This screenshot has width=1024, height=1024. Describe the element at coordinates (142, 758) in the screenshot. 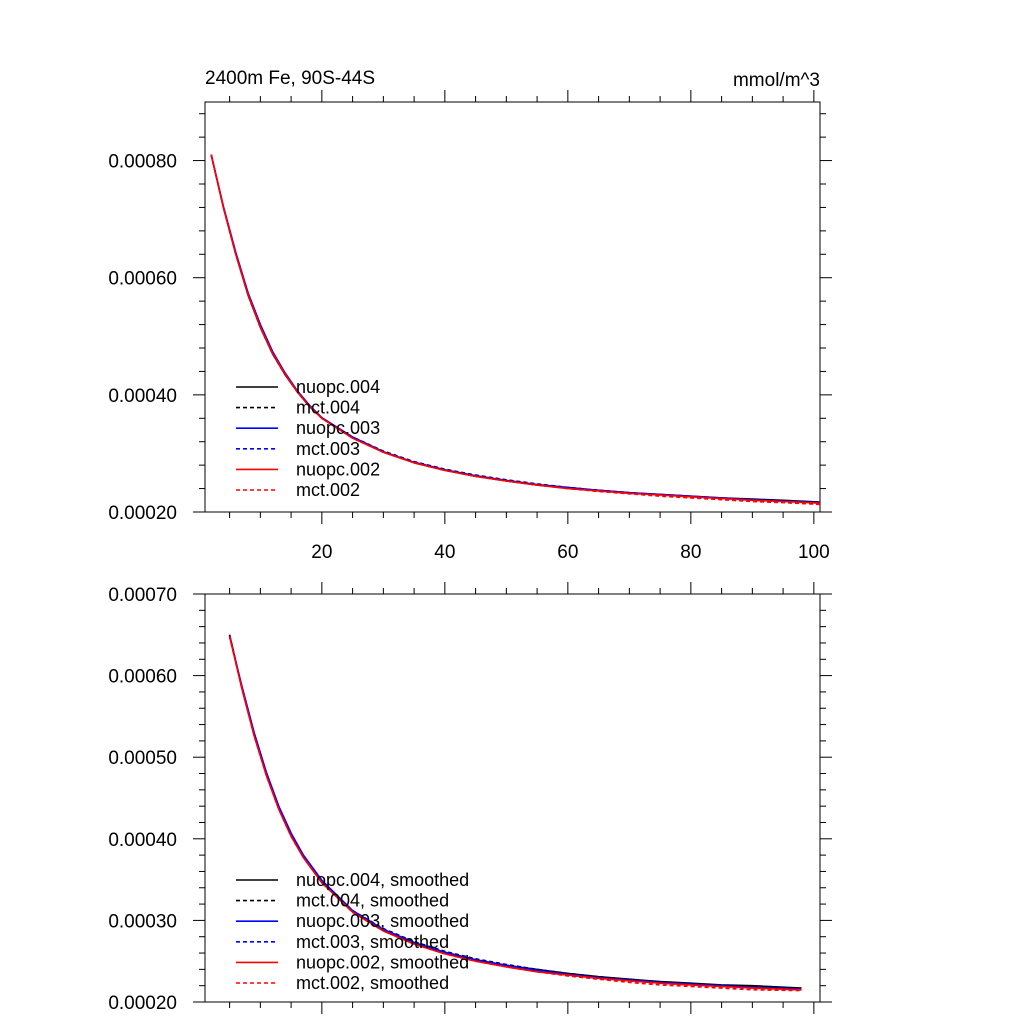

I see `y-tick-label: 0.00050` at that location.